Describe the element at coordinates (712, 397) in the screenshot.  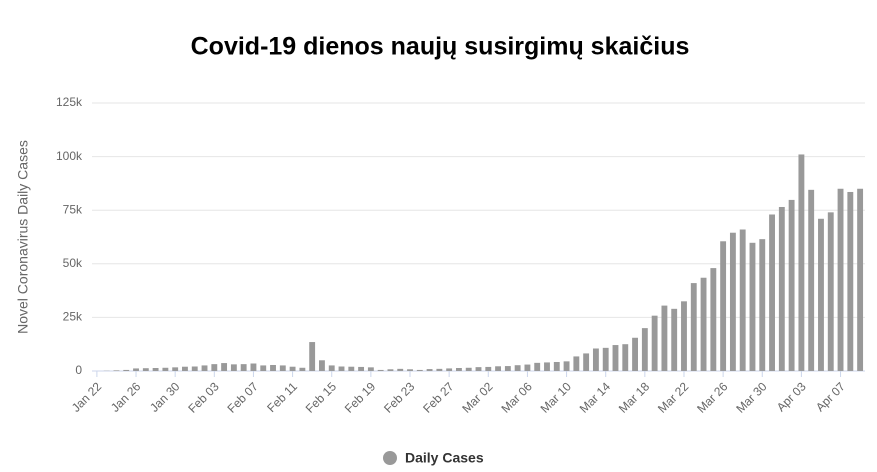
I see `x-tick-label: Mar 26` at that location.